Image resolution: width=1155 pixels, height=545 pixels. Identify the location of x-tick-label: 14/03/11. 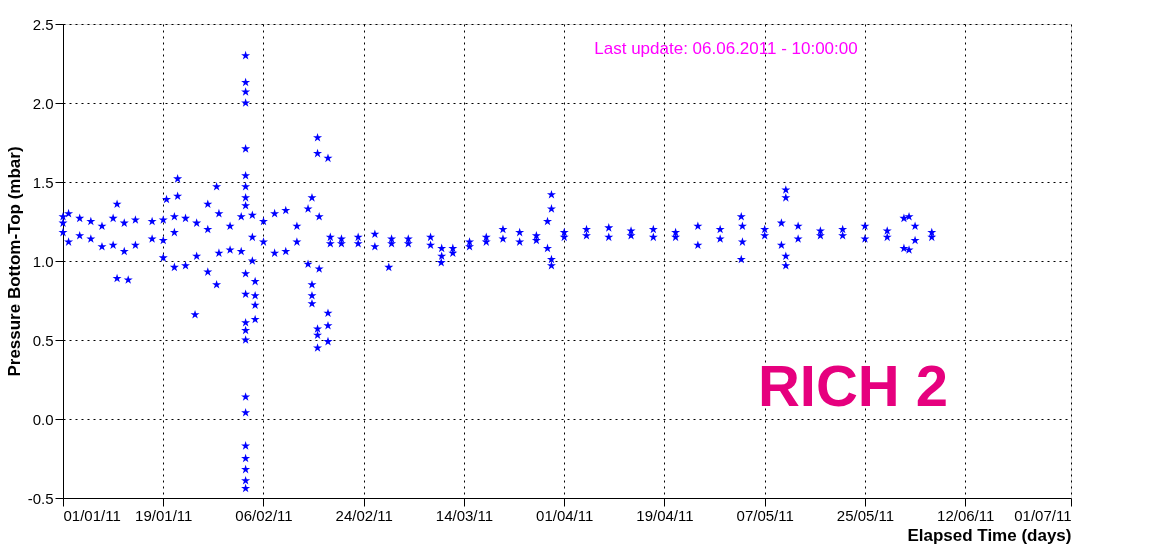
(464, 515).